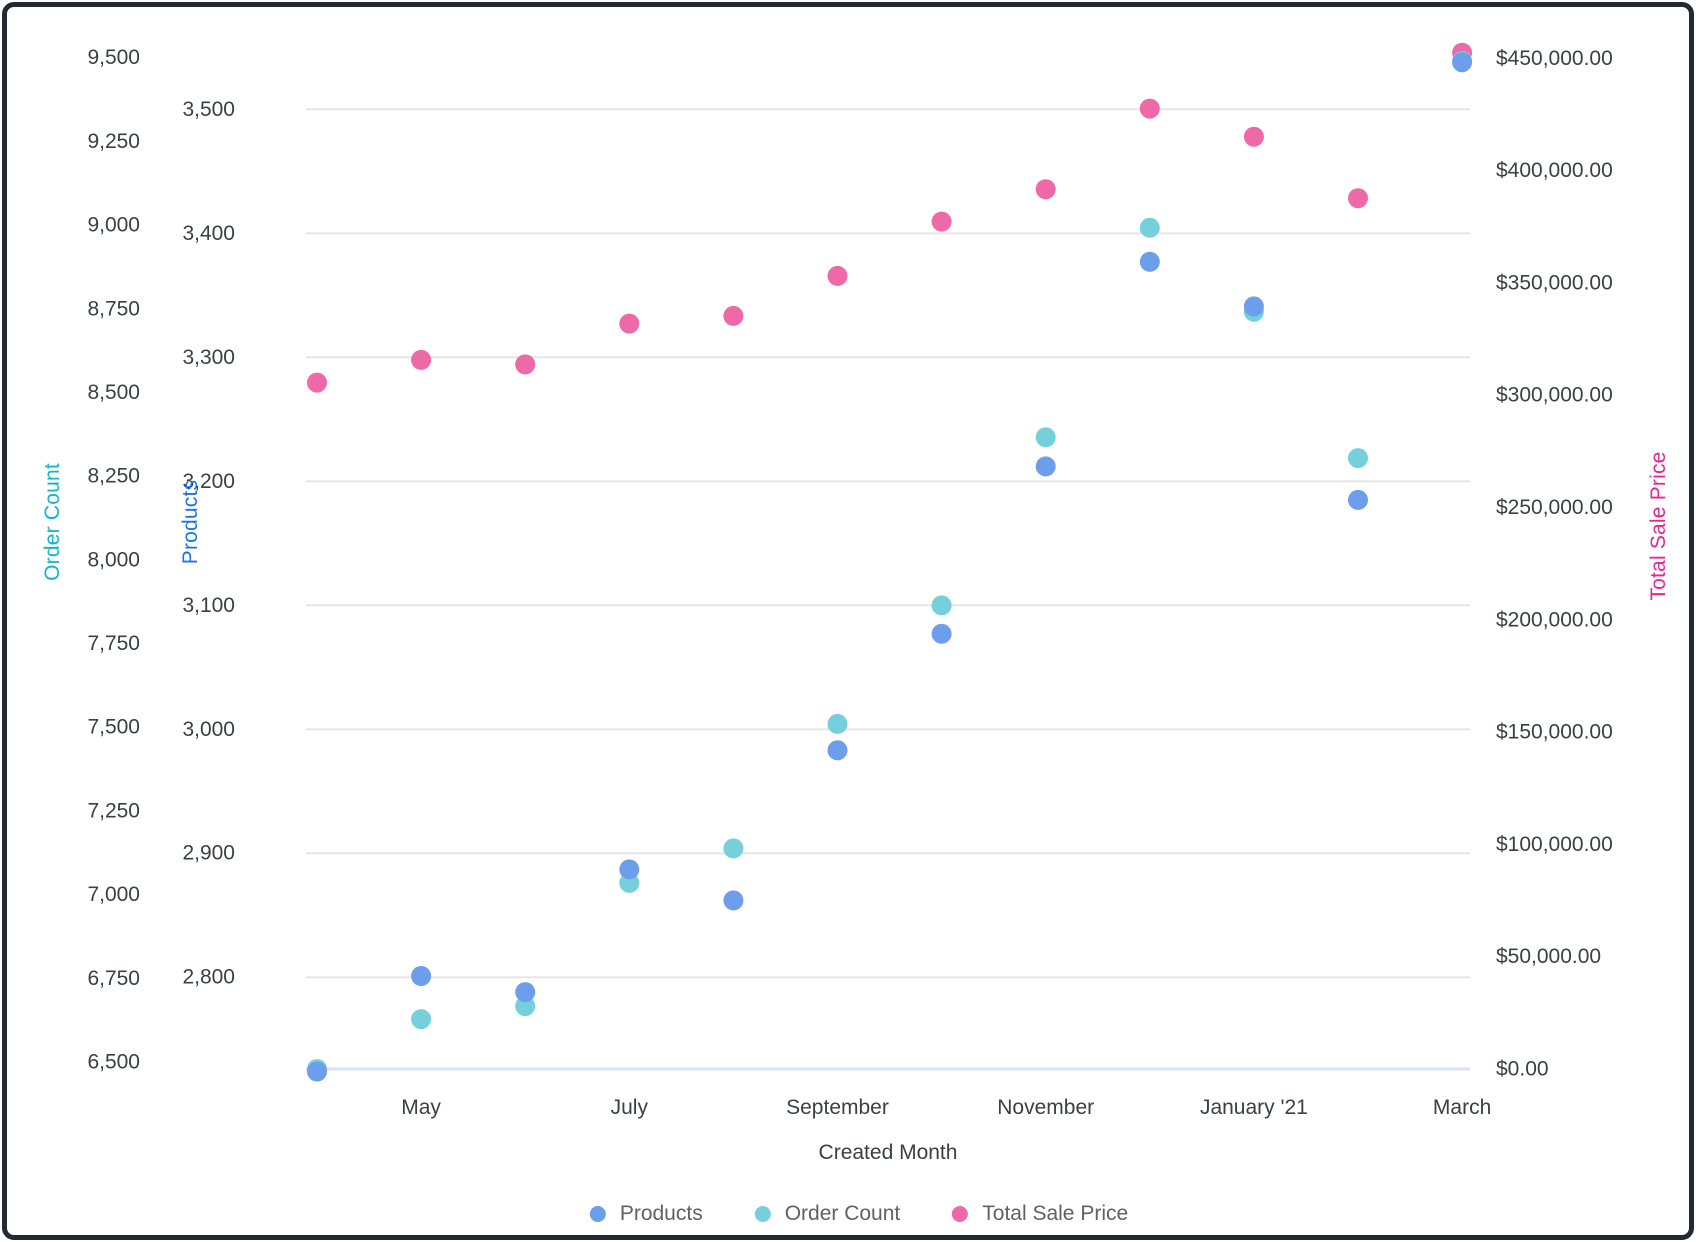 The image size is (1696, 1242). I want to click on point-products-july, so click(629, 869).